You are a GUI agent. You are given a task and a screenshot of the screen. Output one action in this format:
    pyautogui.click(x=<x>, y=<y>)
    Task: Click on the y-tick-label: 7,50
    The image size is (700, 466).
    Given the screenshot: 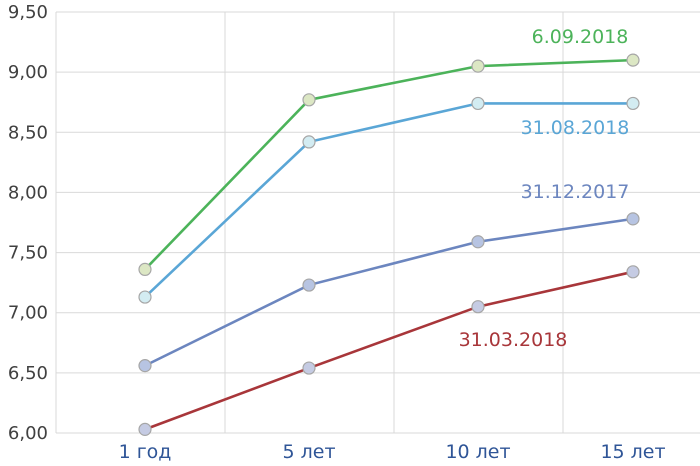 What is the action you would take?
    pyautogui.click(x=28, y=253)
    